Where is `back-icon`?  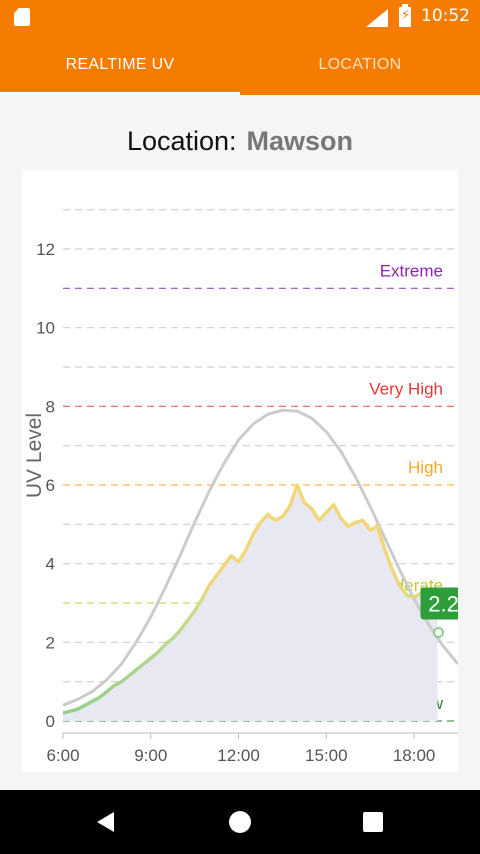
back-icon is located at coordinates (105, 822).